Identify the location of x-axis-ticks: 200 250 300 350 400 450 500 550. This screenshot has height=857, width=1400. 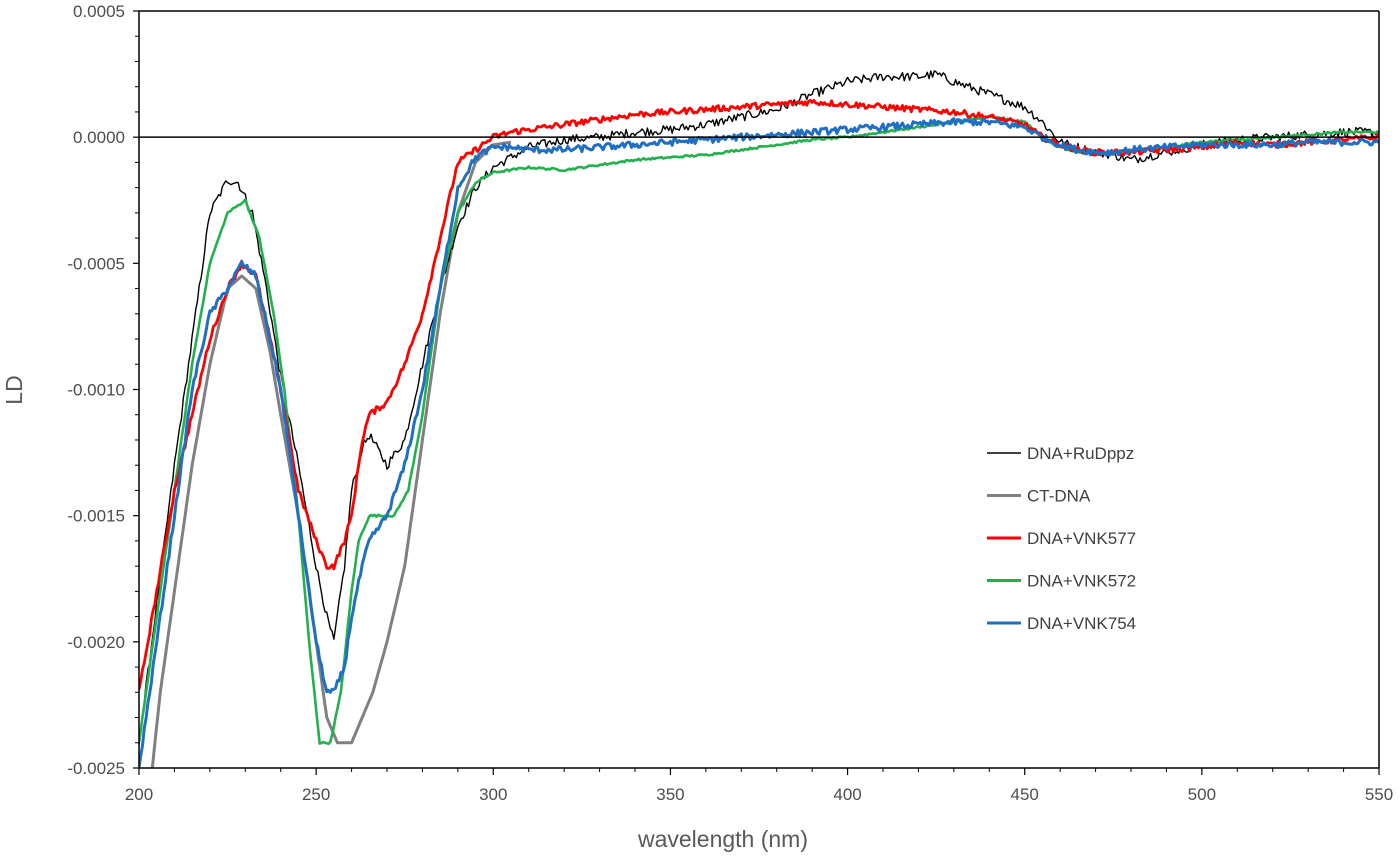
(759, 786).